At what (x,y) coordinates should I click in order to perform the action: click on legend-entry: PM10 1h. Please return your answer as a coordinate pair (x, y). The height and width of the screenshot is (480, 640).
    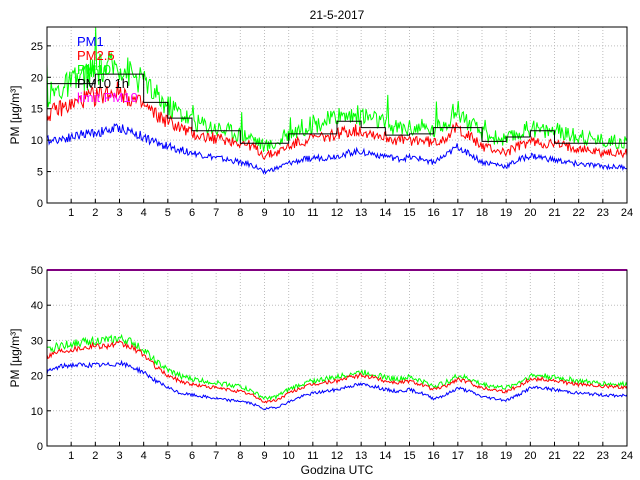
    Looking at the image, I should click on (103, 83).